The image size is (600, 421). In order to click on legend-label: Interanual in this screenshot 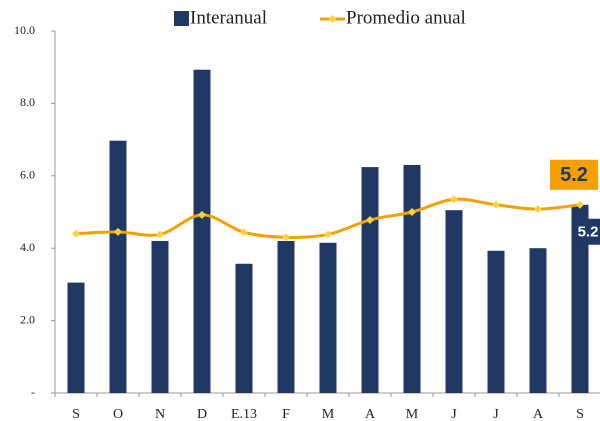, I will do `click(228, 17)`.